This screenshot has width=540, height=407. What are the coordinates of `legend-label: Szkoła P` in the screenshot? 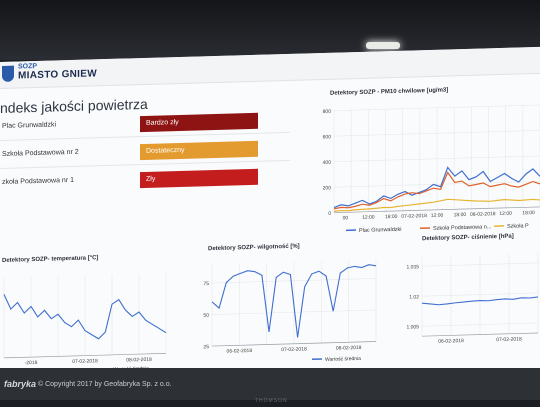 It's located at (518, 226).